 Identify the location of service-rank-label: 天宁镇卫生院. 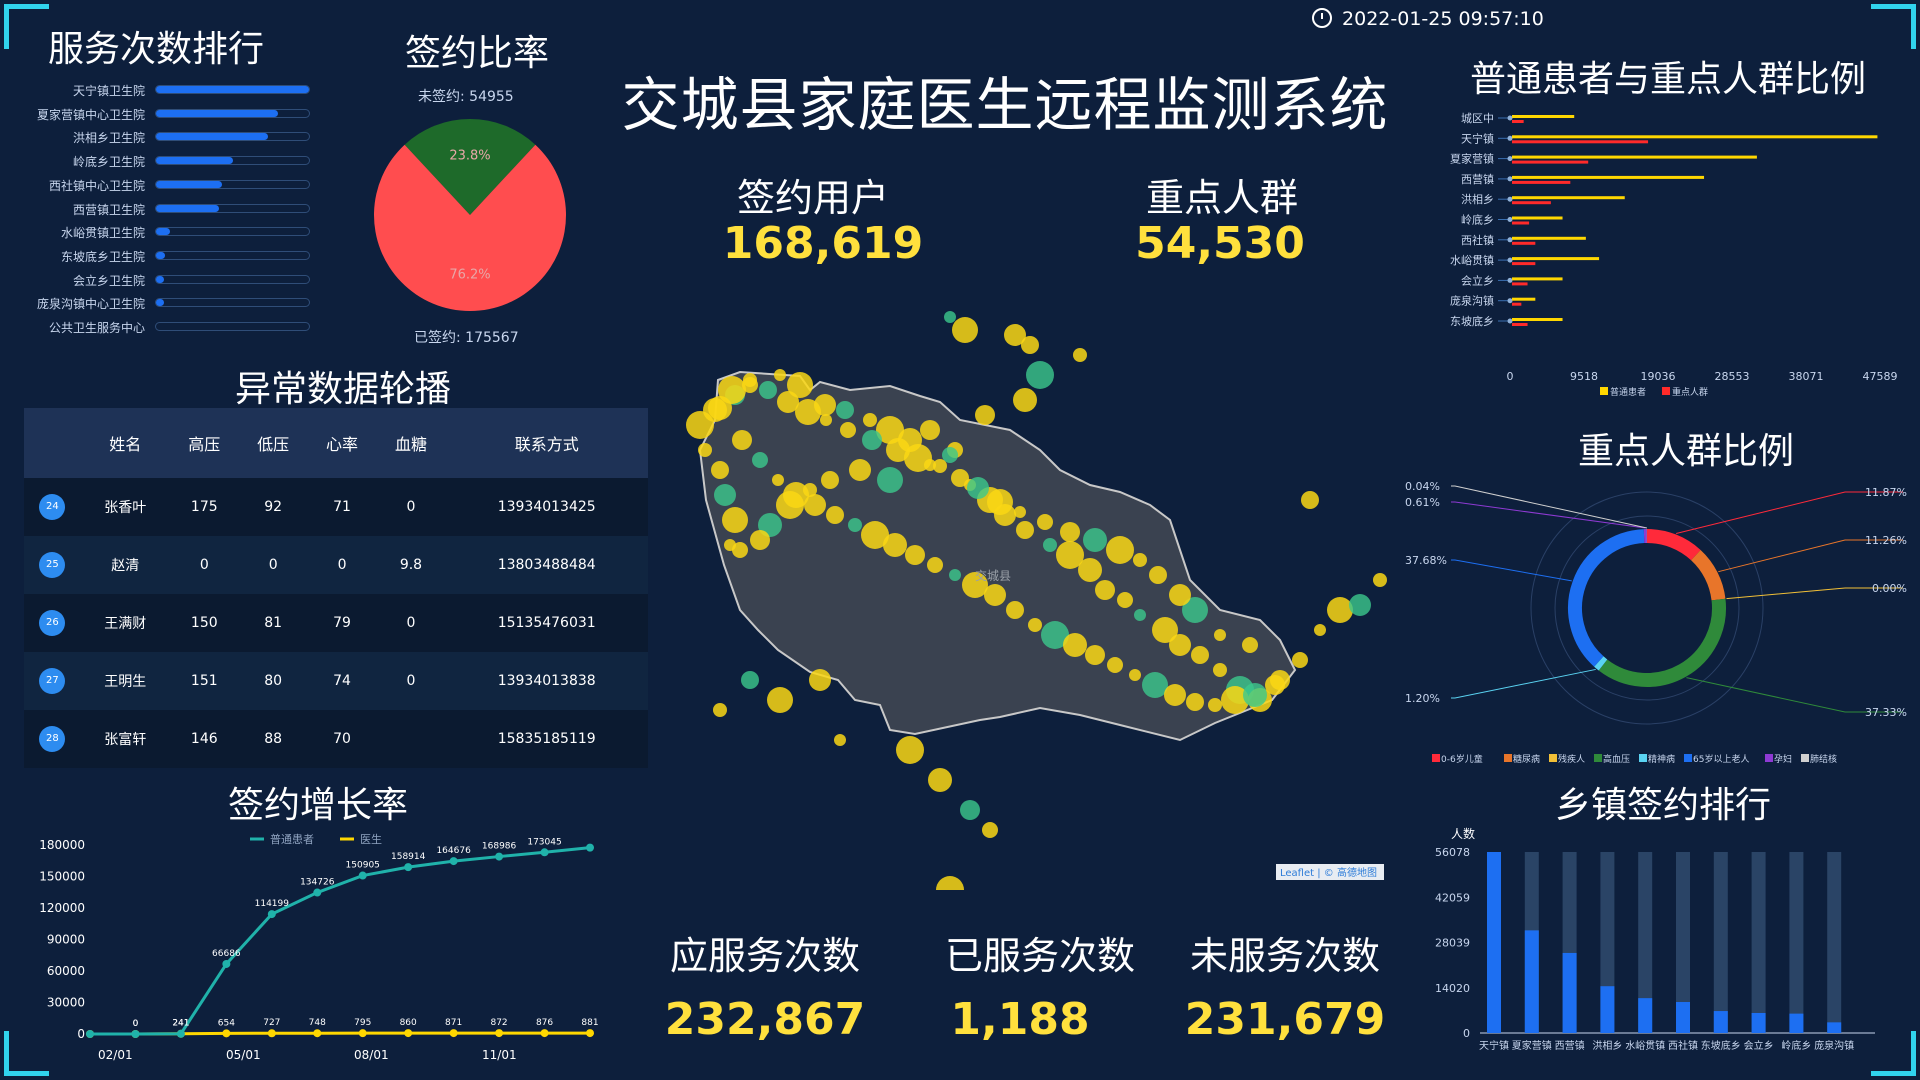
(108, 91).